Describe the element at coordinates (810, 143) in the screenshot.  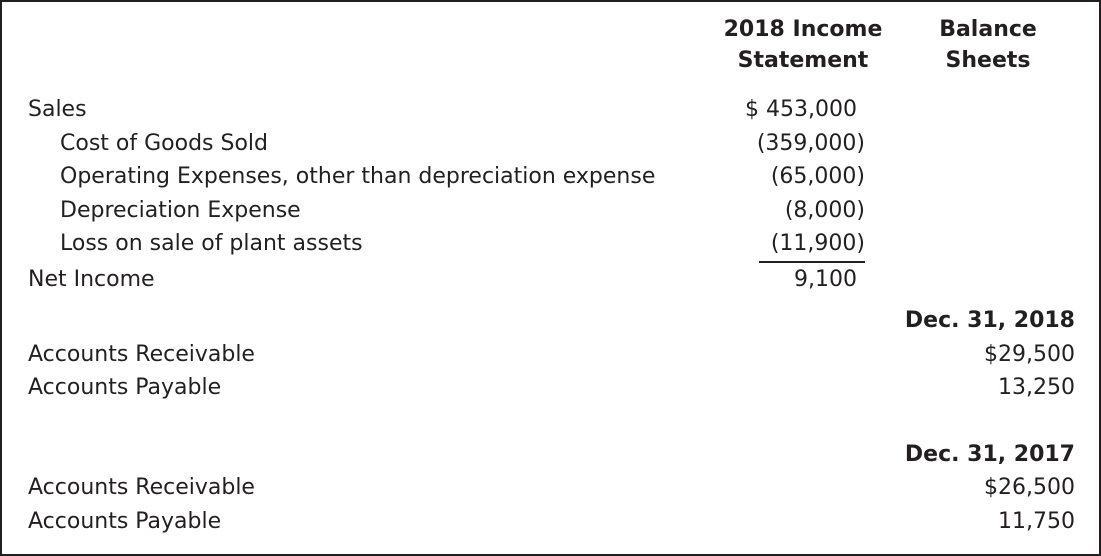
I see `row-amount: (359,000)` at that location.